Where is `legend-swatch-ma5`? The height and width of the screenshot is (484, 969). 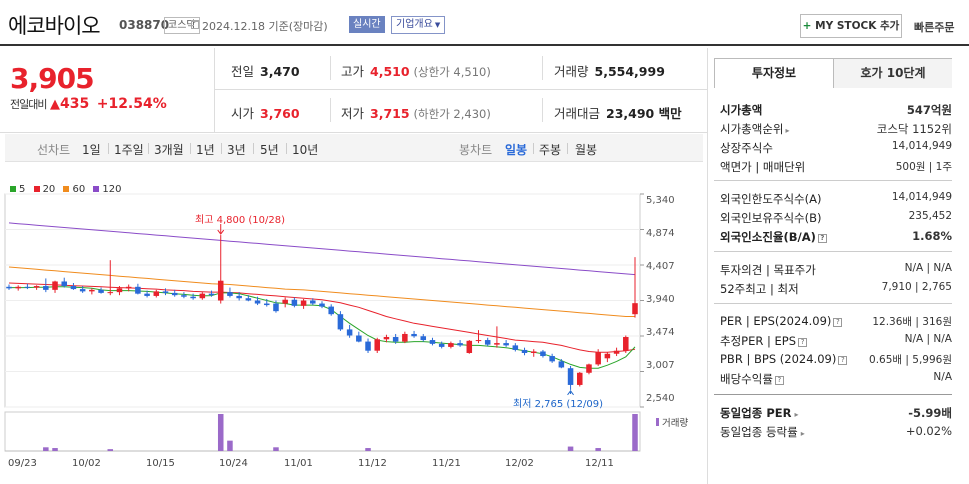 legend-swatch-ma5 is located at coordinates (13, 189).